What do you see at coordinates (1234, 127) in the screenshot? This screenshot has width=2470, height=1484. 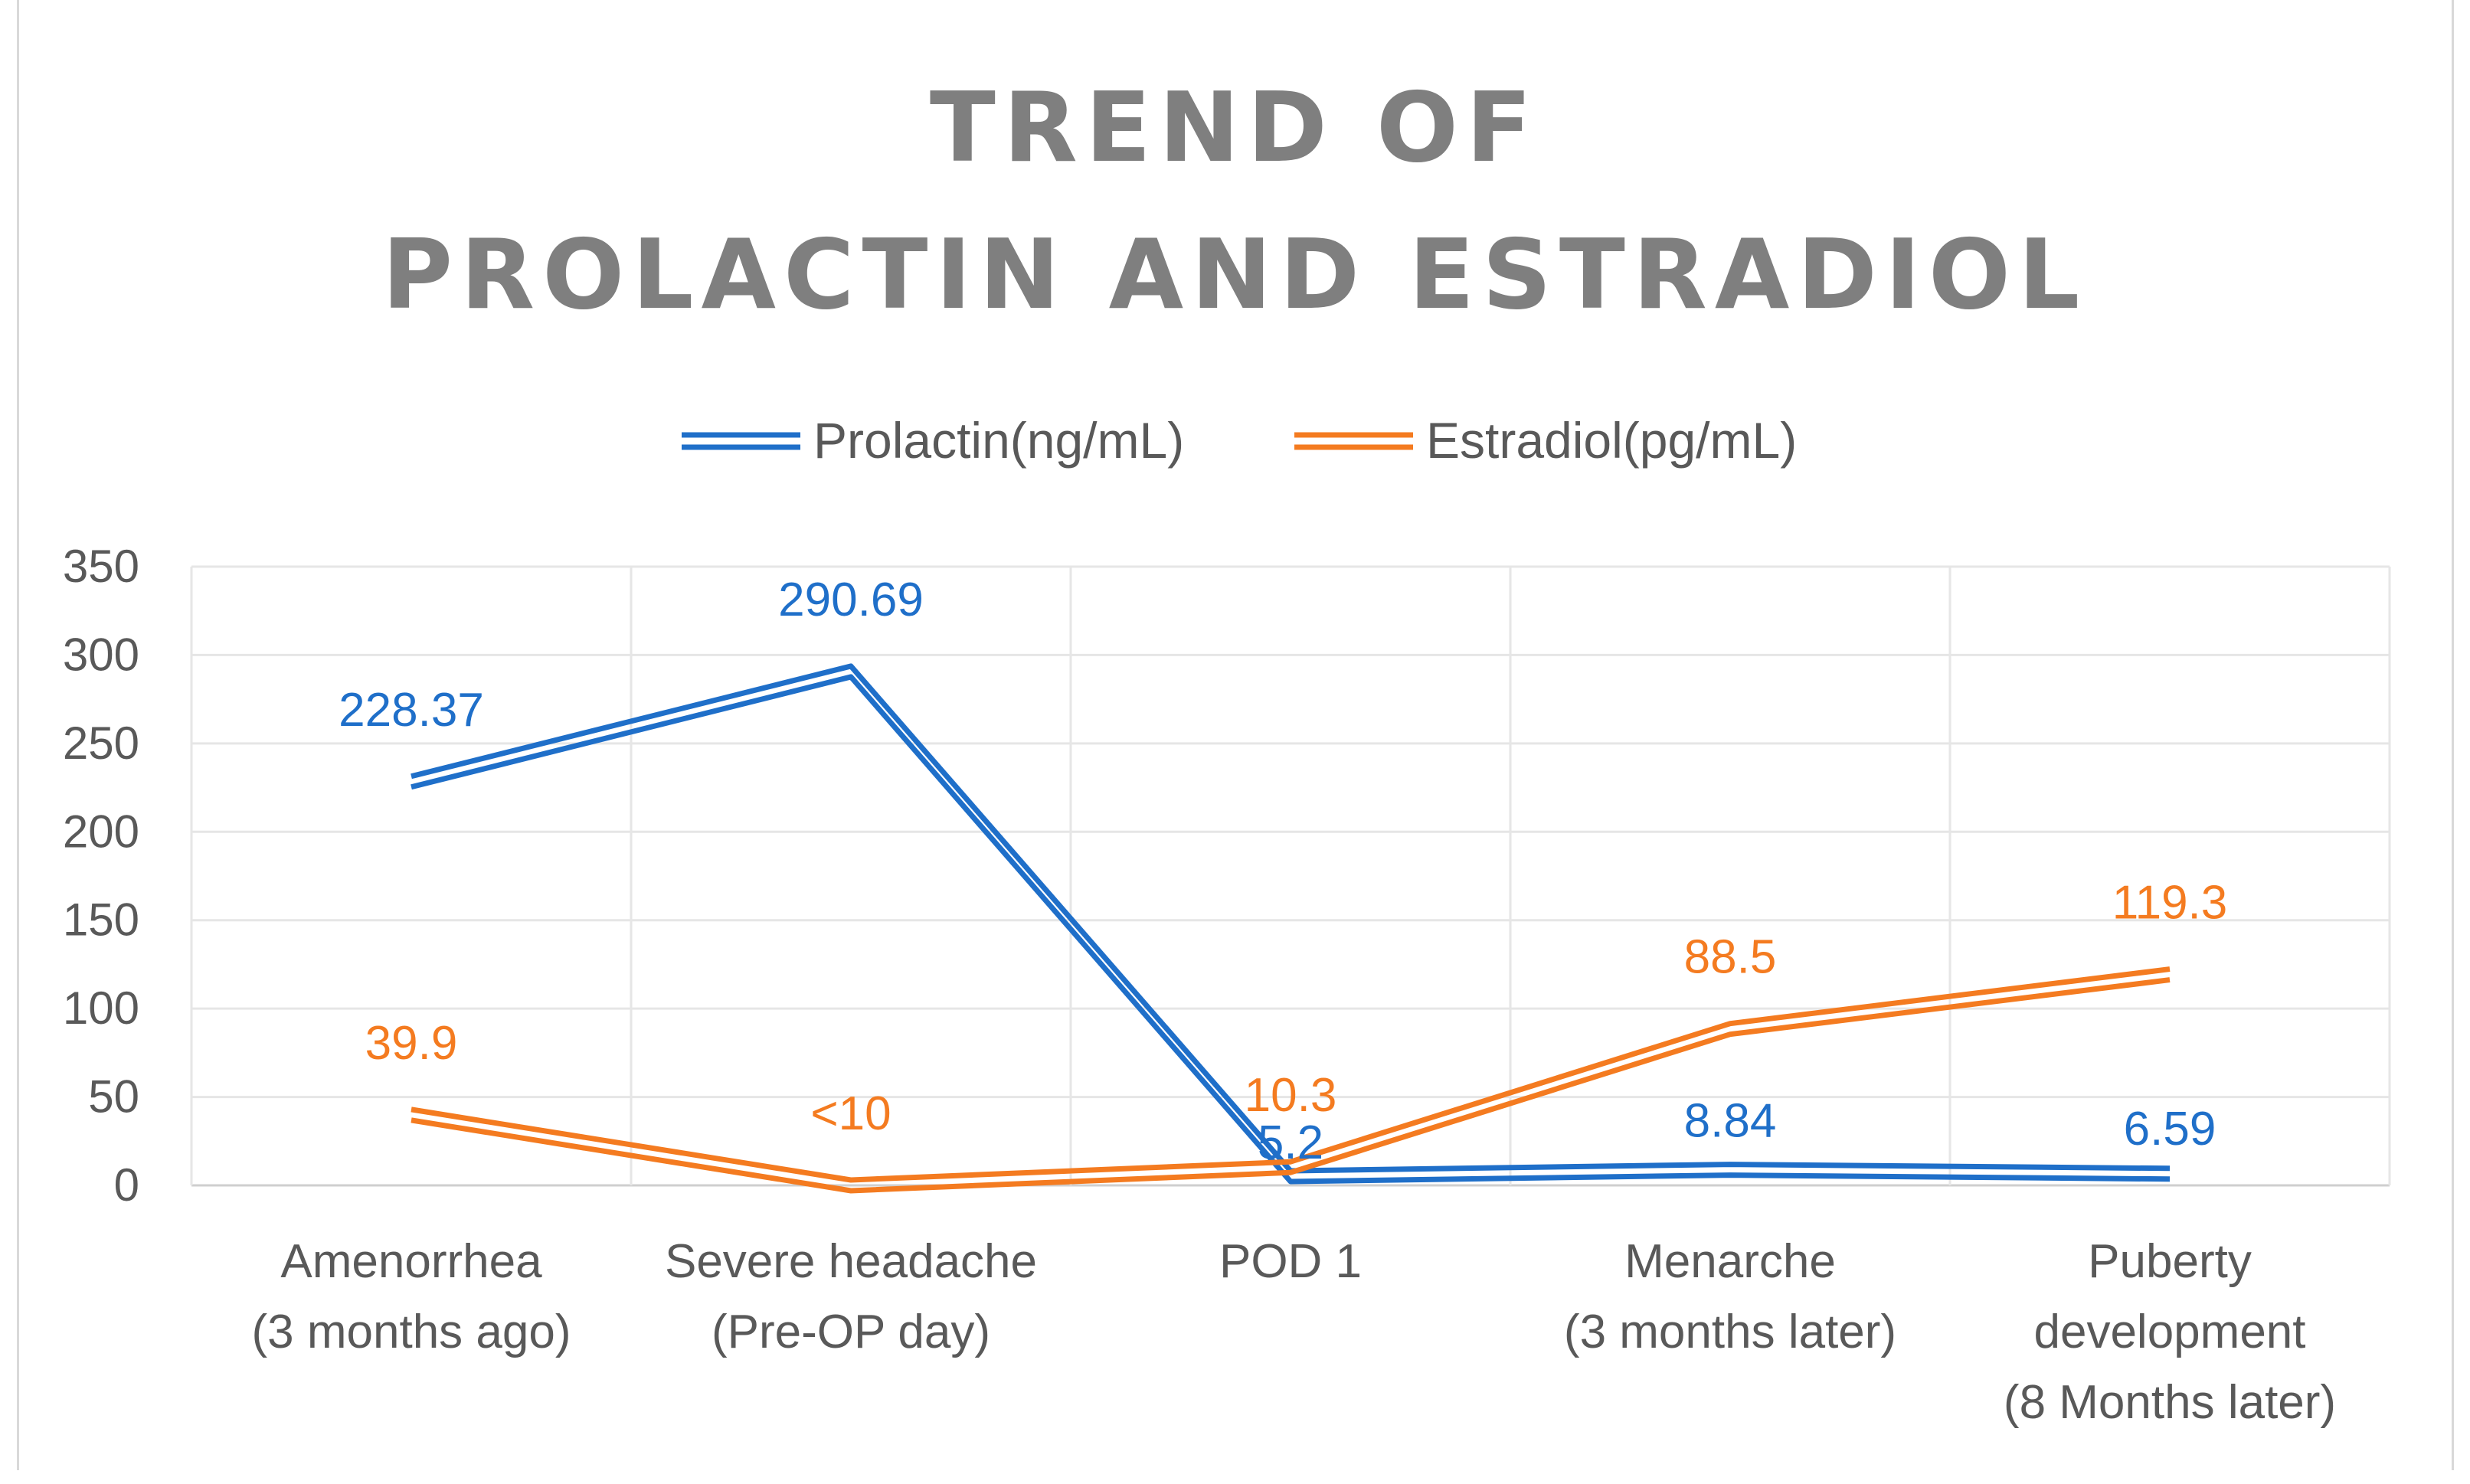 I see `chart-title-line: TREND OF` at bounding box center [1234, 127].